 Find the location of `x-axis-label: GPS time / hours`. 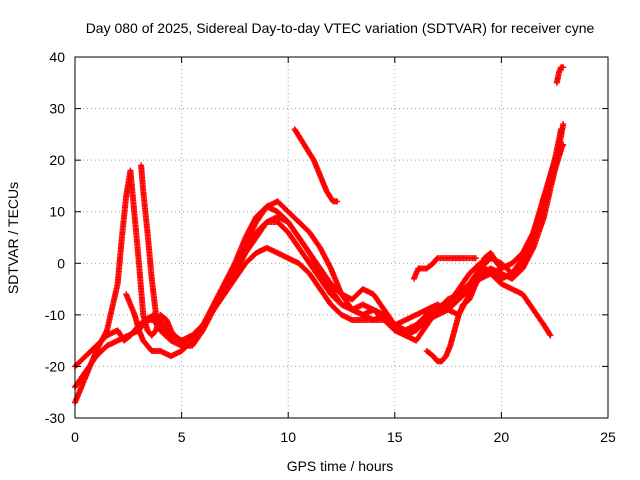

x-axis-label: GPS time / hours is located at coordinates (340, 466).